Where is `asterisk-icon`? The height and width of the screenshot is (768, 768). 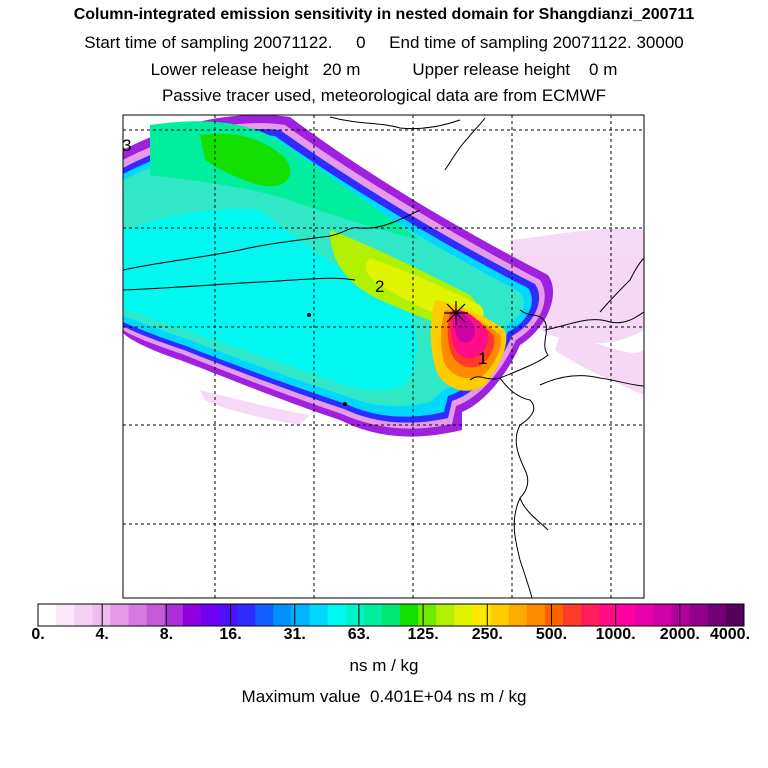 asterisk-icon is located at coordinates (456, 313).